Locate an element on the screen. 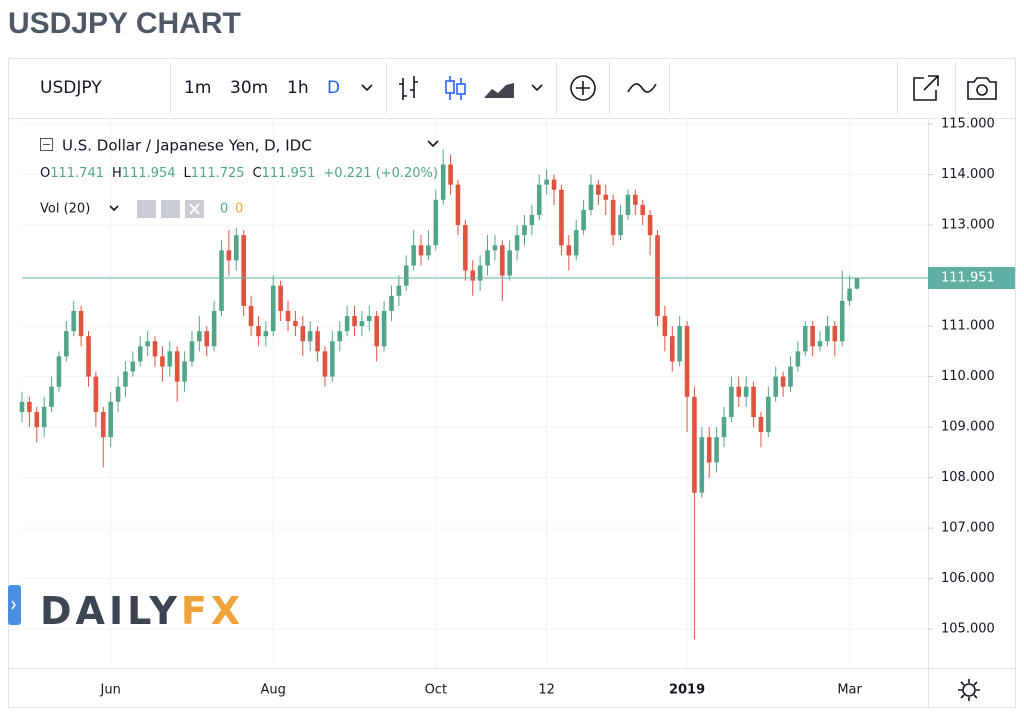 The width and height of the screenshot is (1024, 713). ohlc-value: 111.725 is located at coordinates (218, 173).